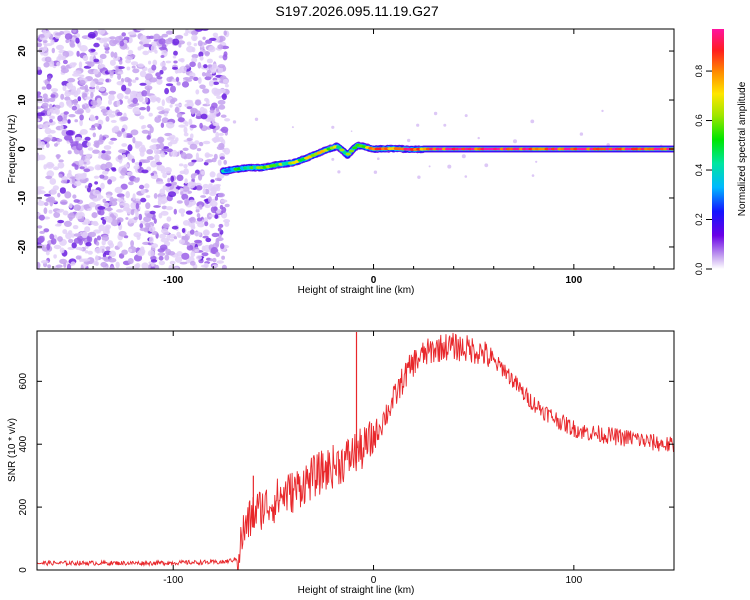 The image size is (750, 600). I want to click on spectrogram-y-tick-label: -20, so click(22, 246).